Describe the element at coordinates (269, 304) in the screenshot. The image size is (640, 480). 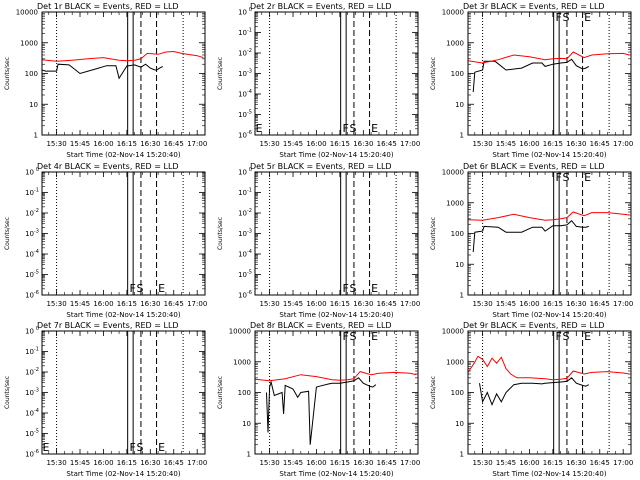
I see `x-tick-label: 15:30` at that location.